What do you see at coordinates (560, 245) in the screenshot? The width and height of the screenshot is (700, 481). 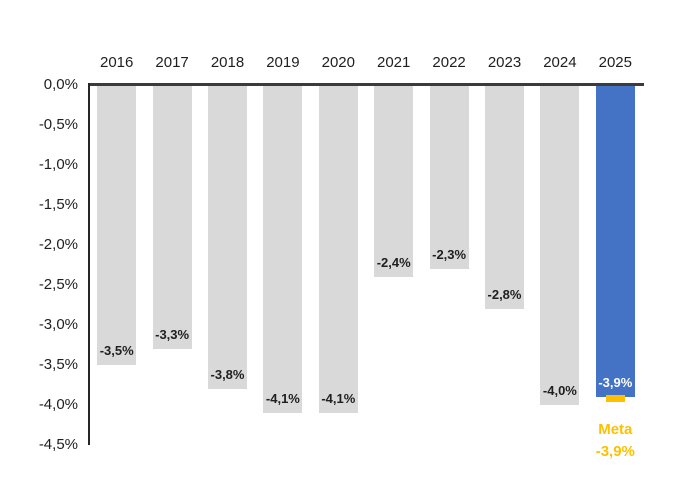 I see `bar-2024` at bounding box center [560, 245].